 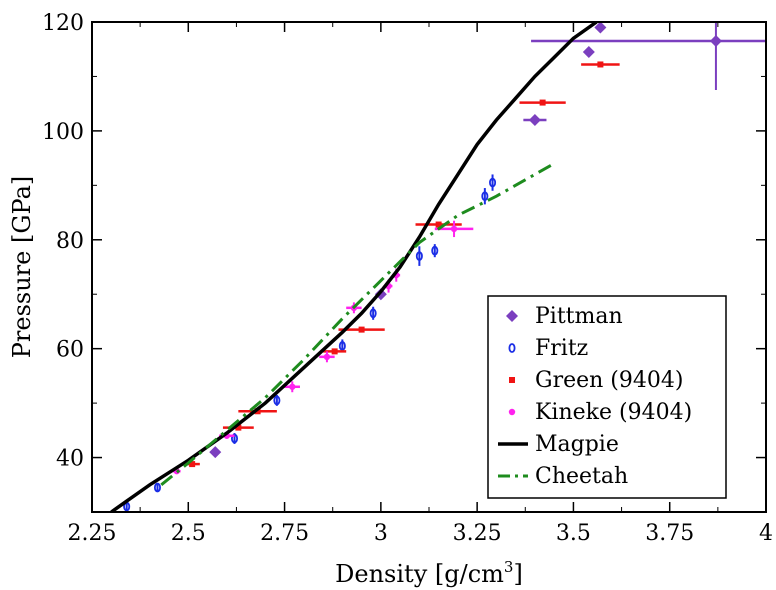 What do you see at coordinates (613, 412) in the screenshot?
I see `legend-label-kineke-9404: Kineke (9404)` at bounding box center [613, 412].